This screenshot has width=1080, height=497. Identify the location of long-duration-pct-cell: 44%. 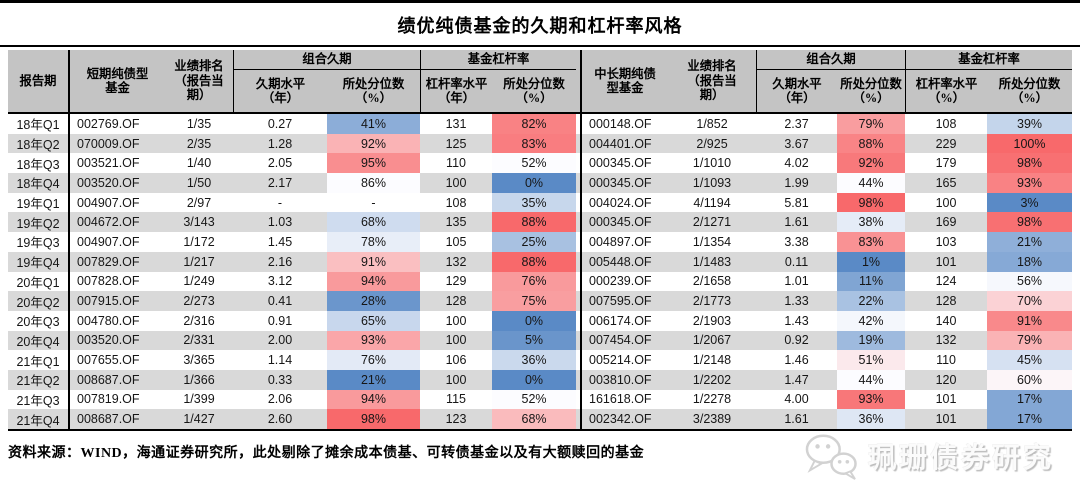
(871, 379).